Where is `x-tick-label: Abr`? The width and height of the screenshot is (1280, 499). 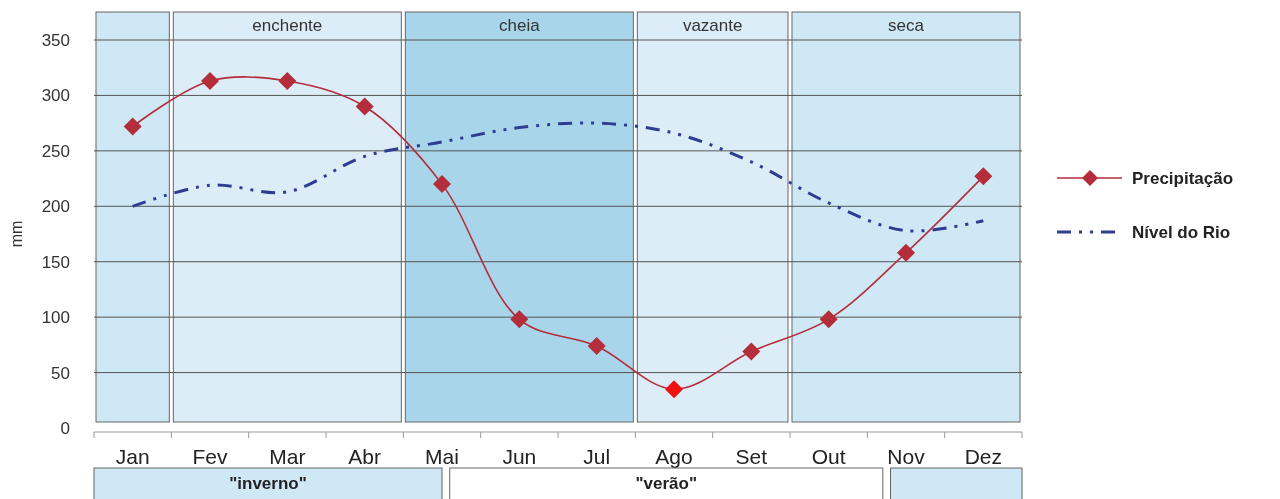 x-tick-label: Abr is located at coordinates (365, 456).